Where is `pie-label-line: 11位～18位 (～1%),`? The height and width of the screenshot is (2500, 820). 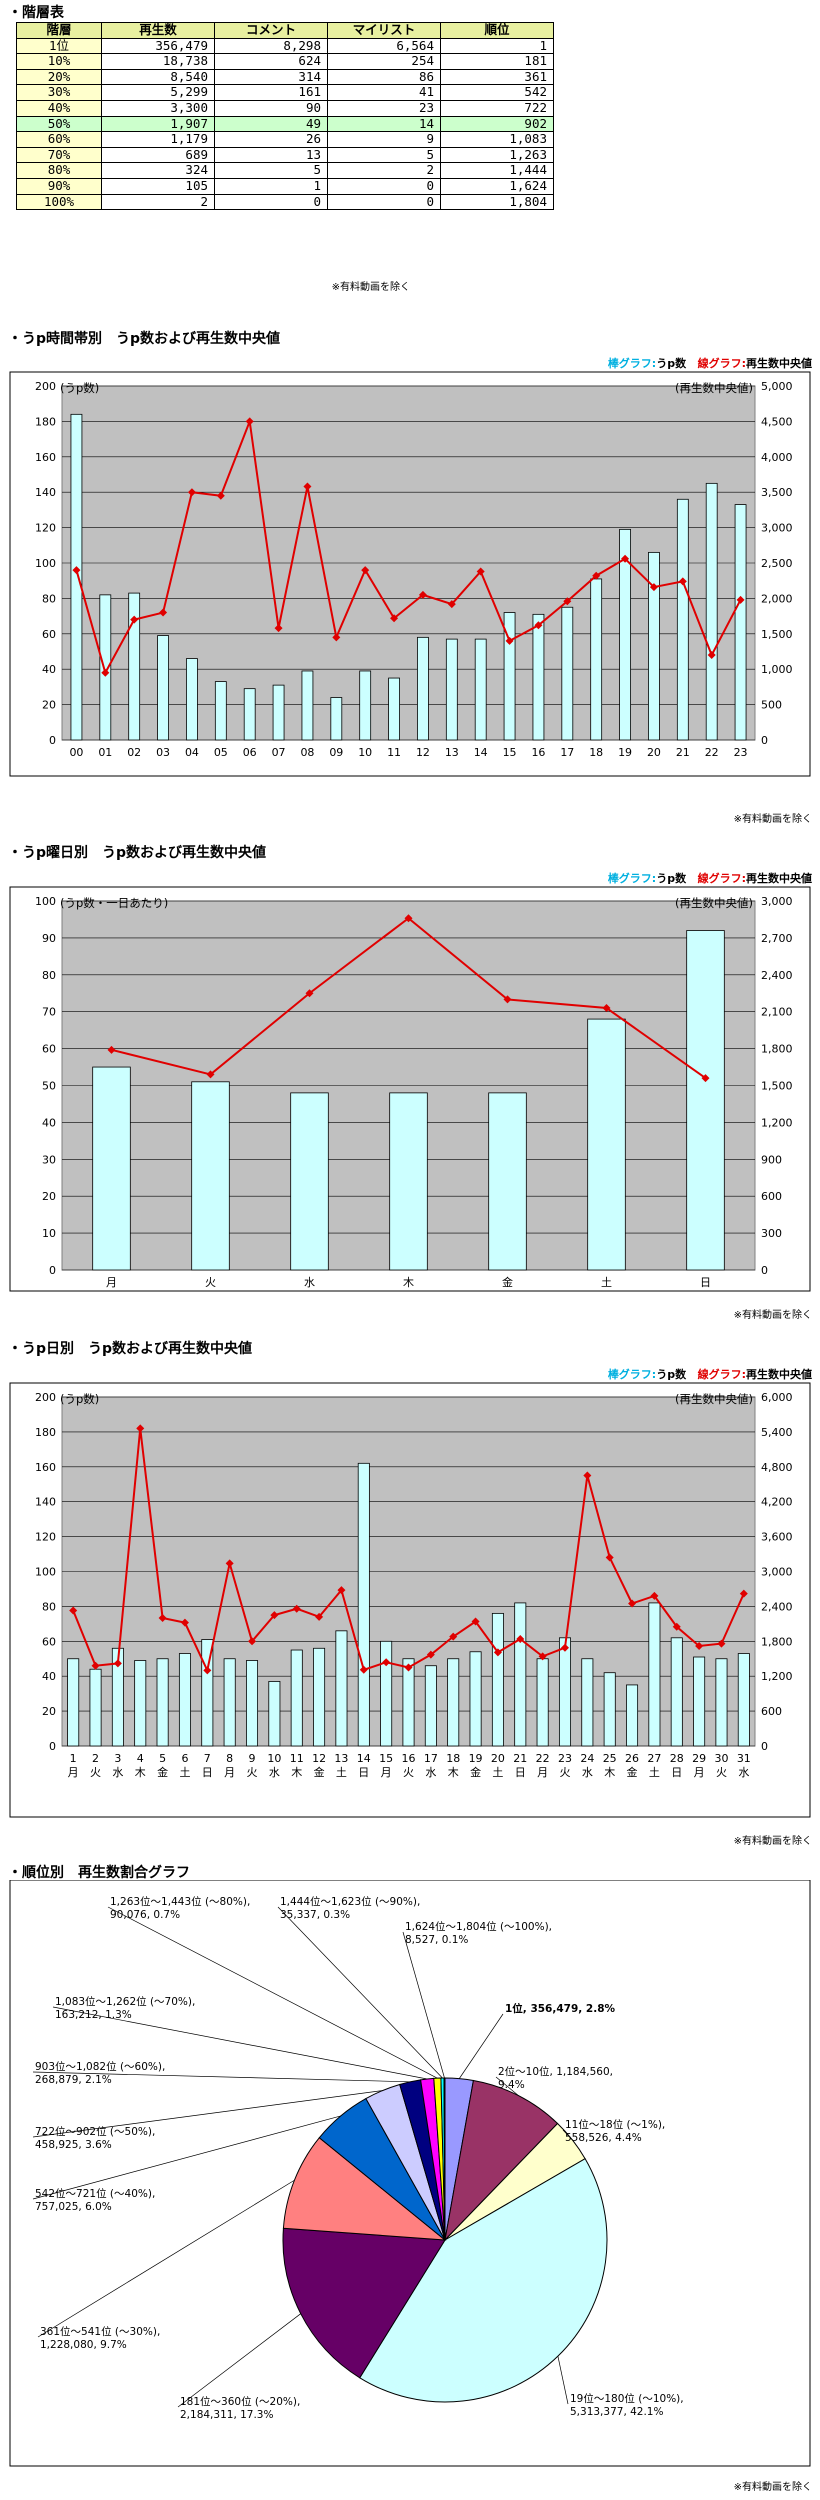
pie-label-line: 11位～18位 (～1%), is located at coordinates (615, 2124).